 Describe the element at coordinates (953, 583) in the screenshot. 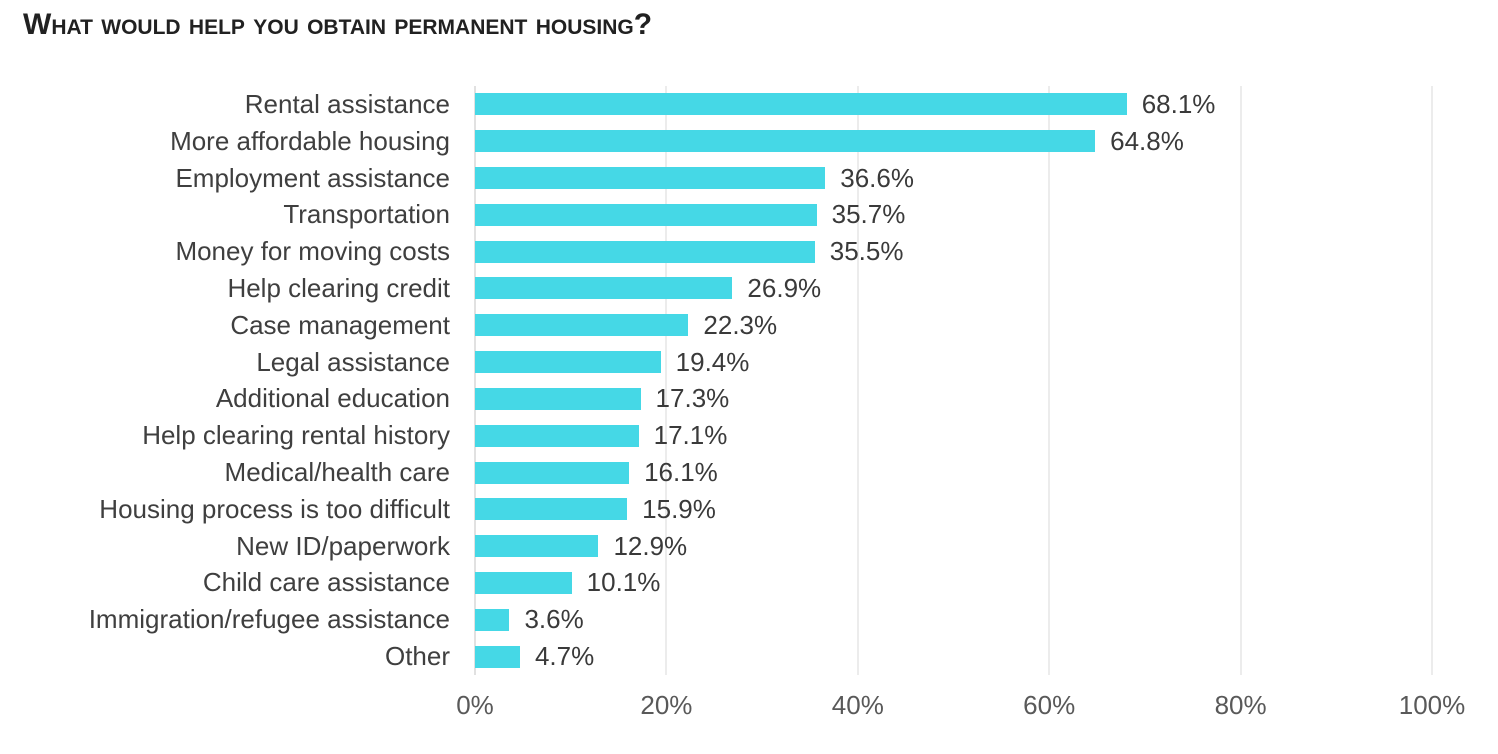

I see `bar-track: 10.1%` at that location.